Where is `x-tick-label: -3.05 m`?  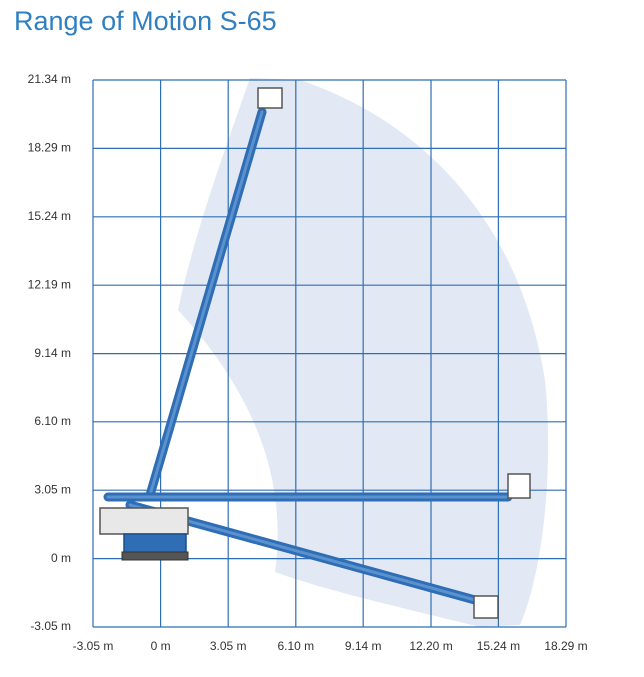 x-tick-label: -3.05 m is located at coordinates (93, 646).